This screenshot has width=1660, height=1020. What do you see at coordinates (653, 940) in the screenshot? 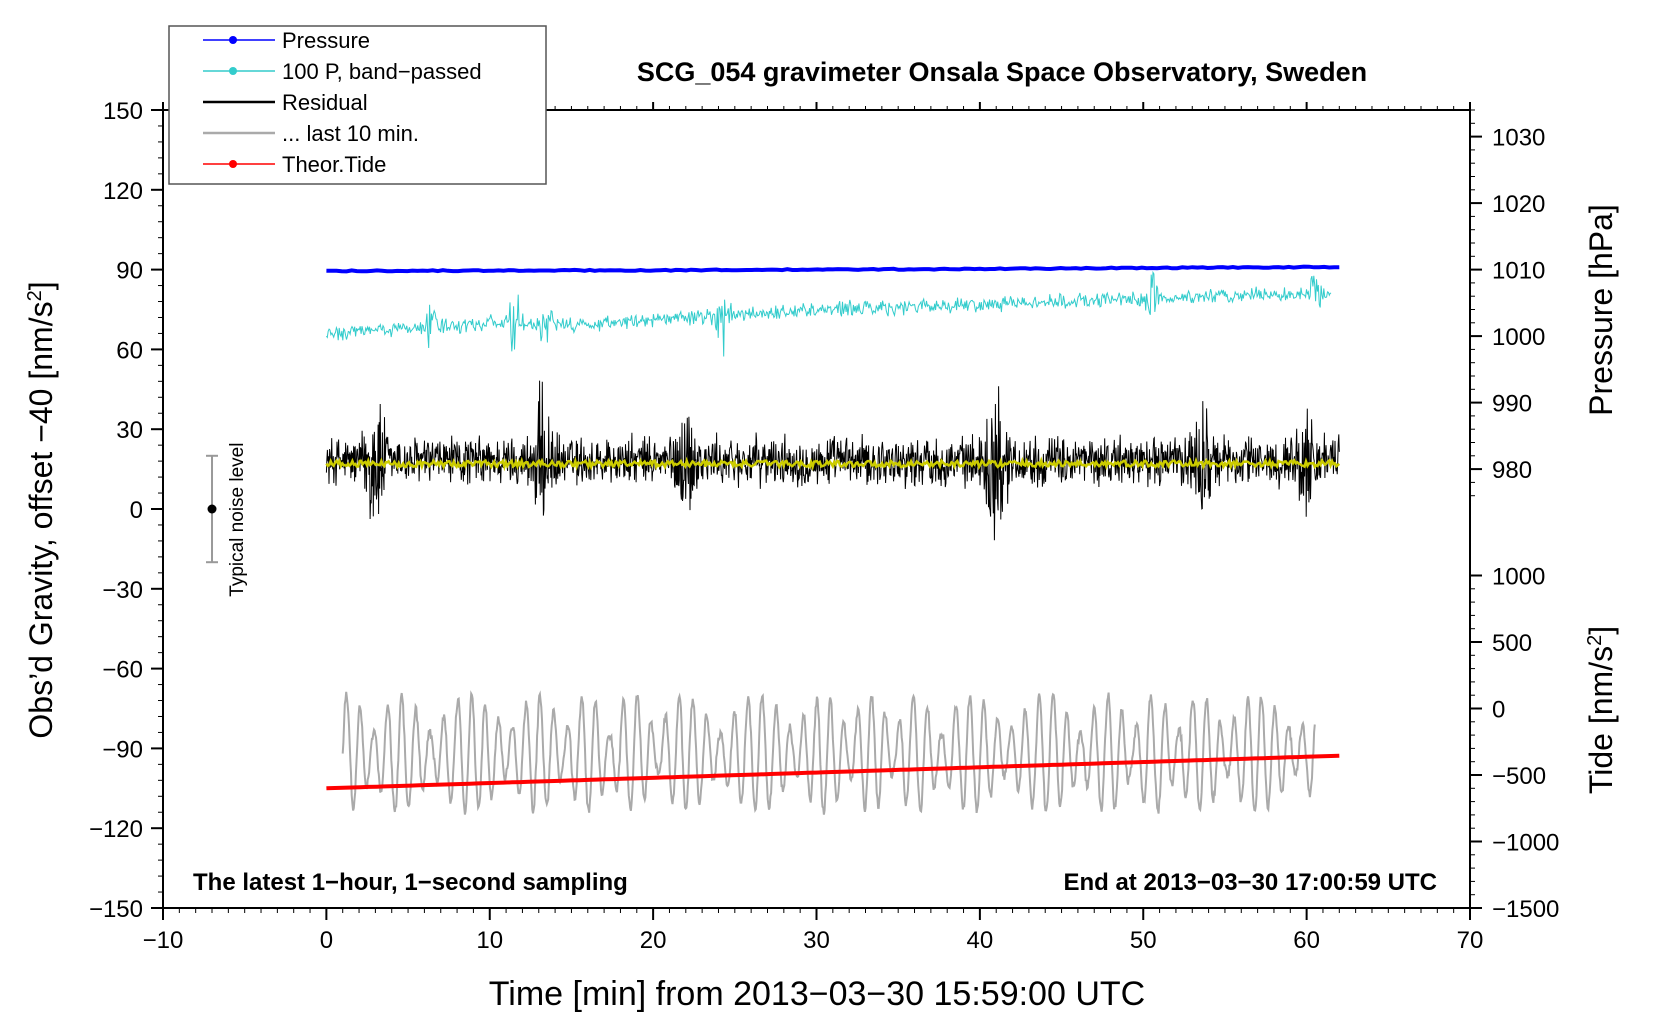
I see `x-tick-label: 20` at bounding box center [653, 940].